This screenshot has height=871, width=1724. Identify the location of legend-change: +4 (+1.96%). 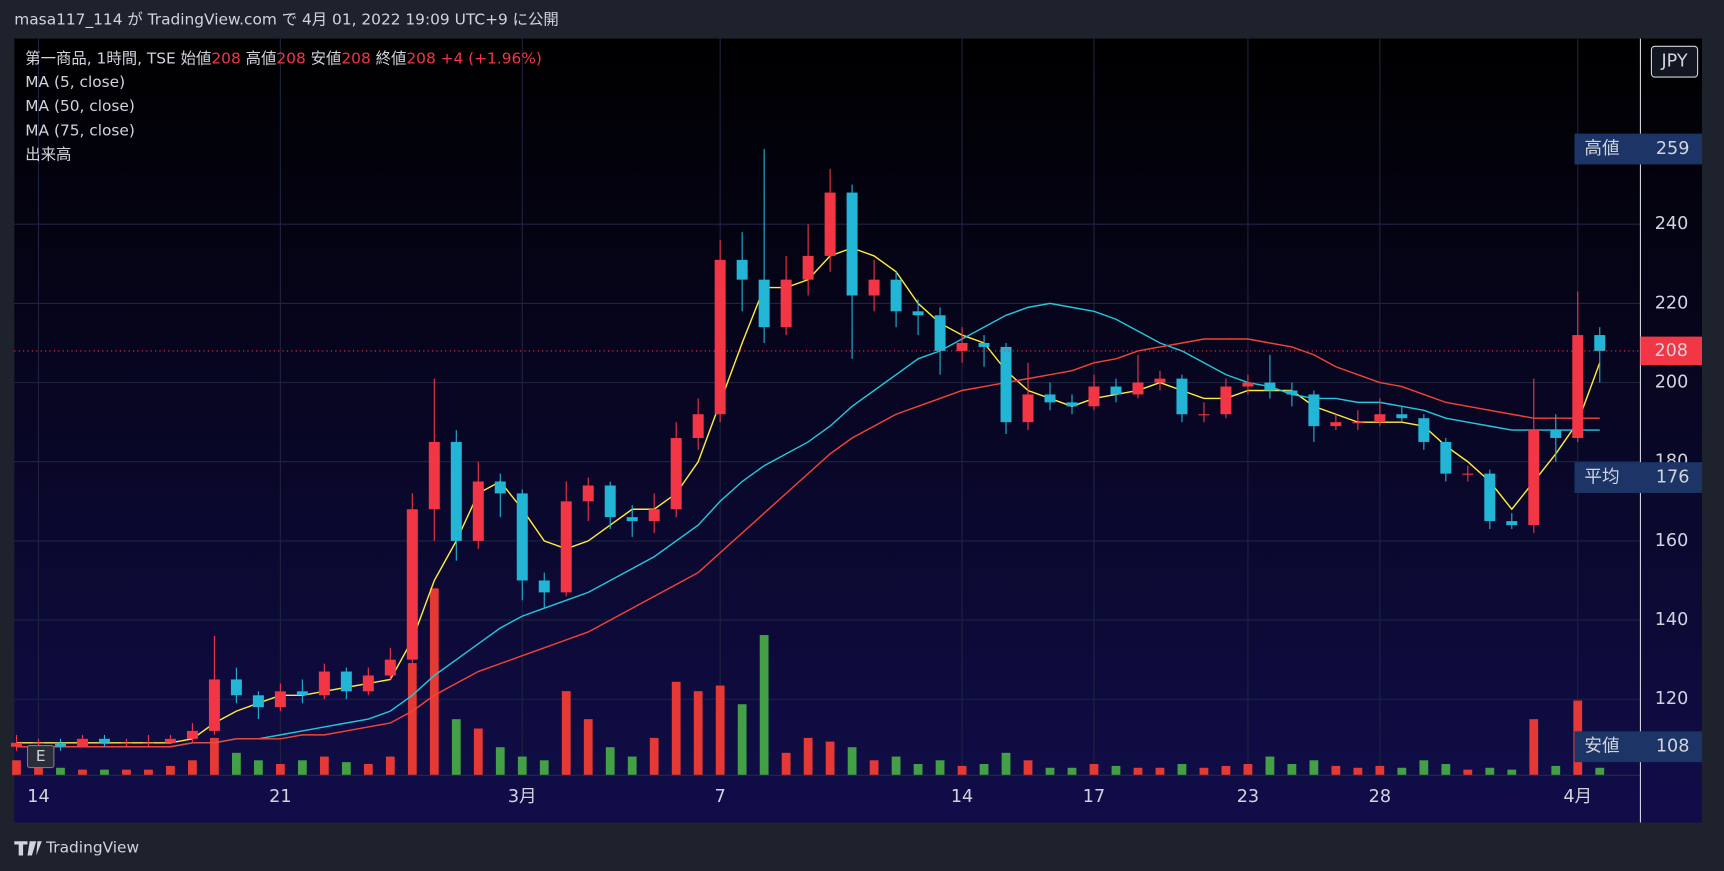
(491, 58).